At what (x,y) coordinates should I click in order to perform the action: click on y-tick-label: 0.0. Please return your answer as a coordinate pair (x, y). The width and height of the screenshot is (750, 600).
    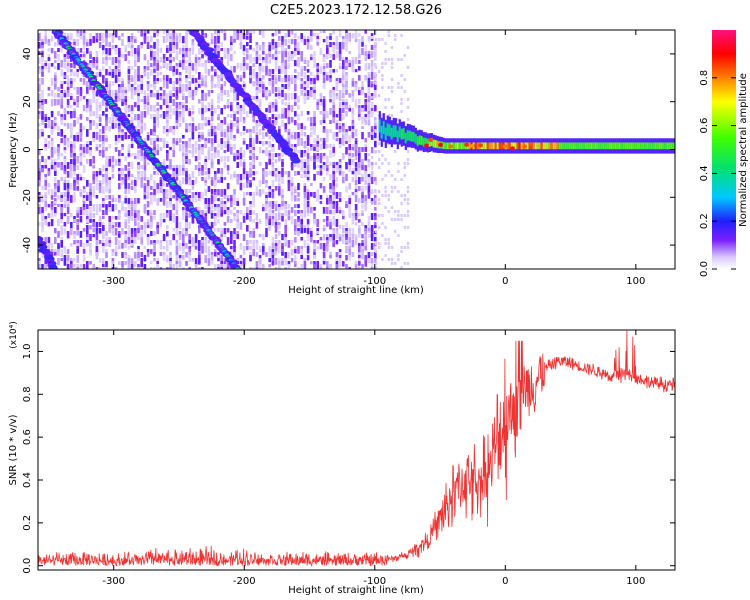
    Looking at the image, I should click on (27, 566).